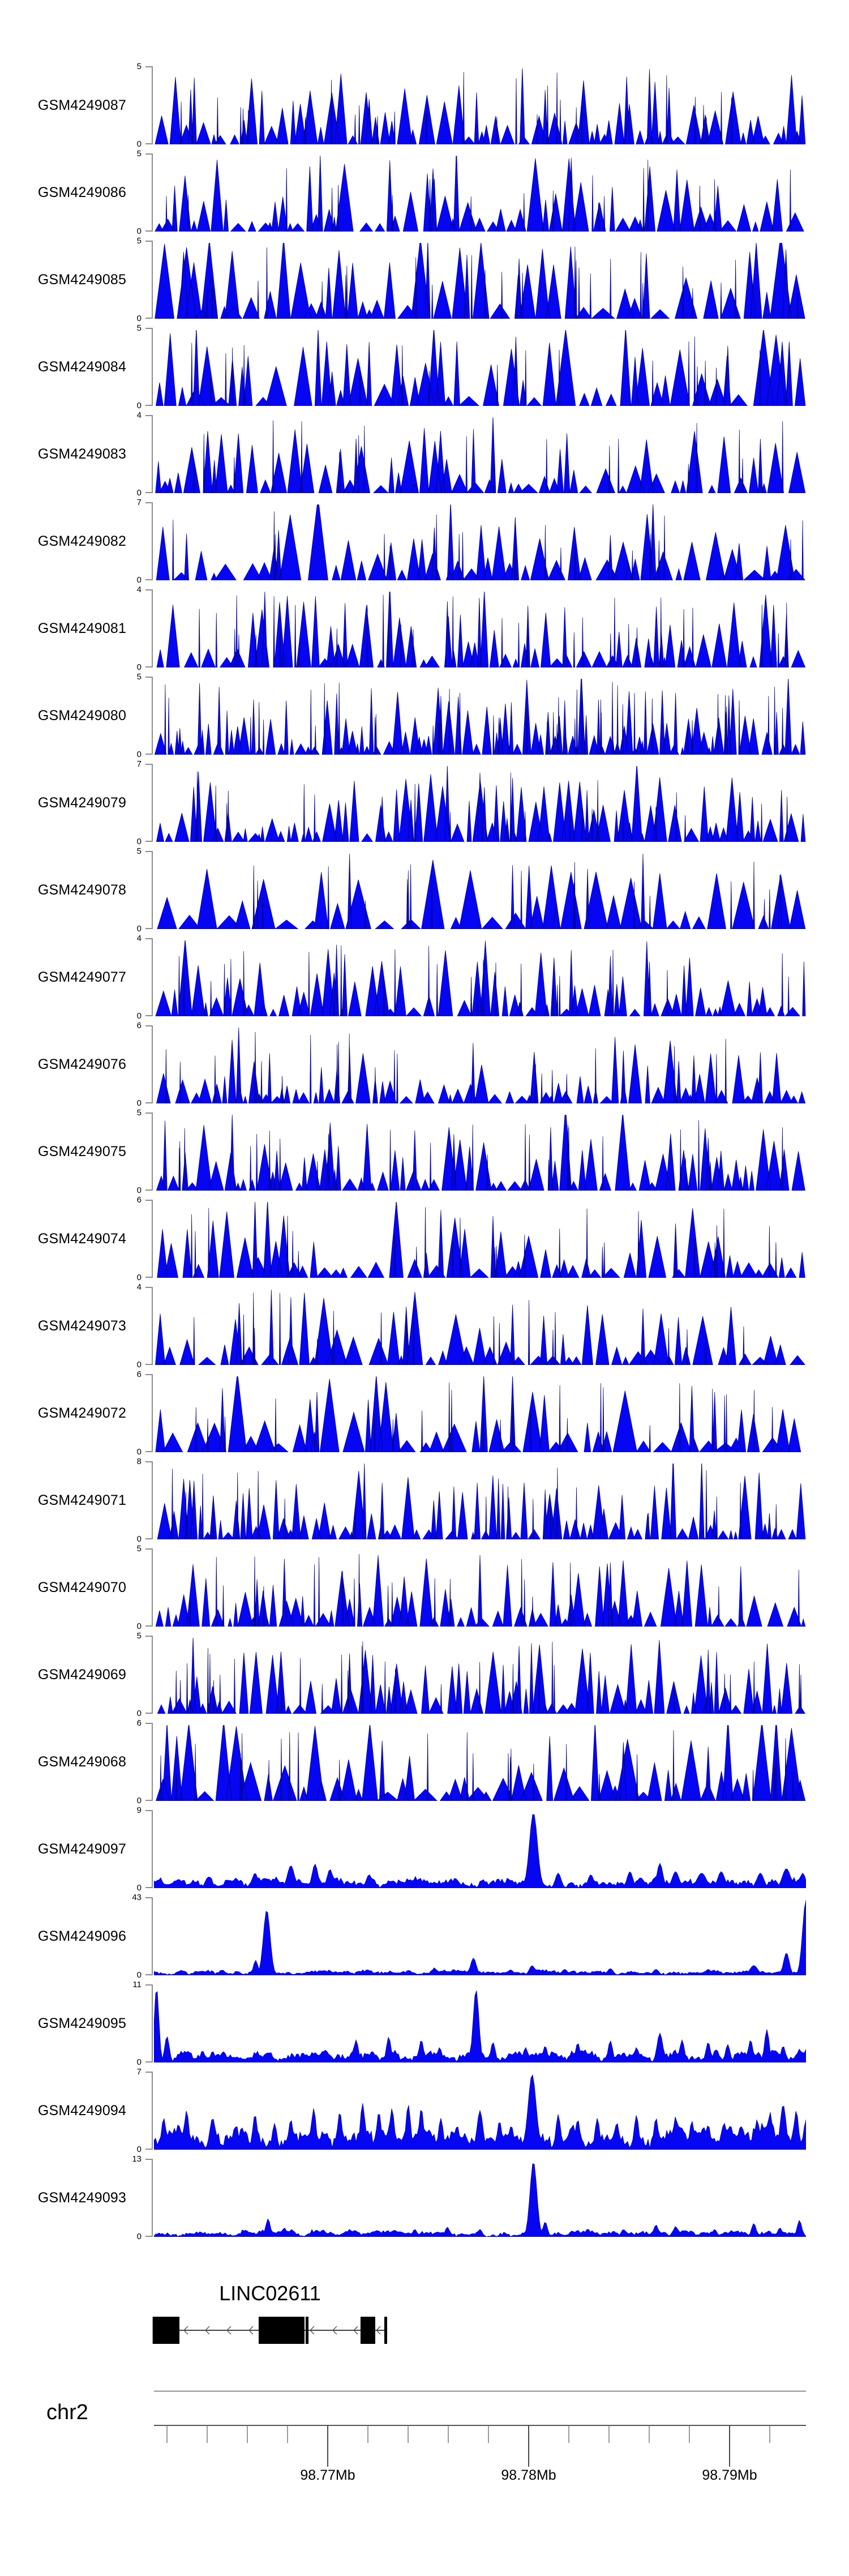 Image resolution: width=849 pixels, height=2576 pixels. Describe the element at coordinates (82, 1761) in the screenshot. I see `track-sample-label: GSM4249068` at that location.